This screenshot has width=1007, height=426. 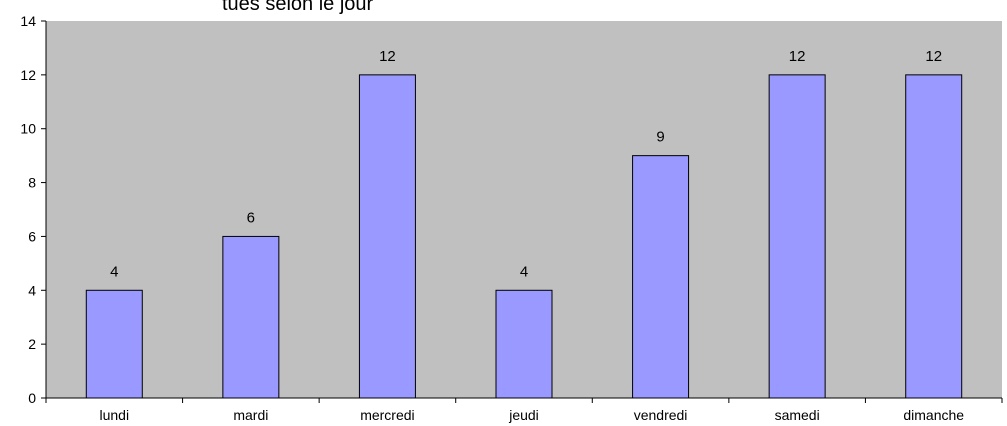 What do you see at coordinates (32, 290) in the screenshot?
I see `y-tick-label: 4` at bounding box center [32, 290].